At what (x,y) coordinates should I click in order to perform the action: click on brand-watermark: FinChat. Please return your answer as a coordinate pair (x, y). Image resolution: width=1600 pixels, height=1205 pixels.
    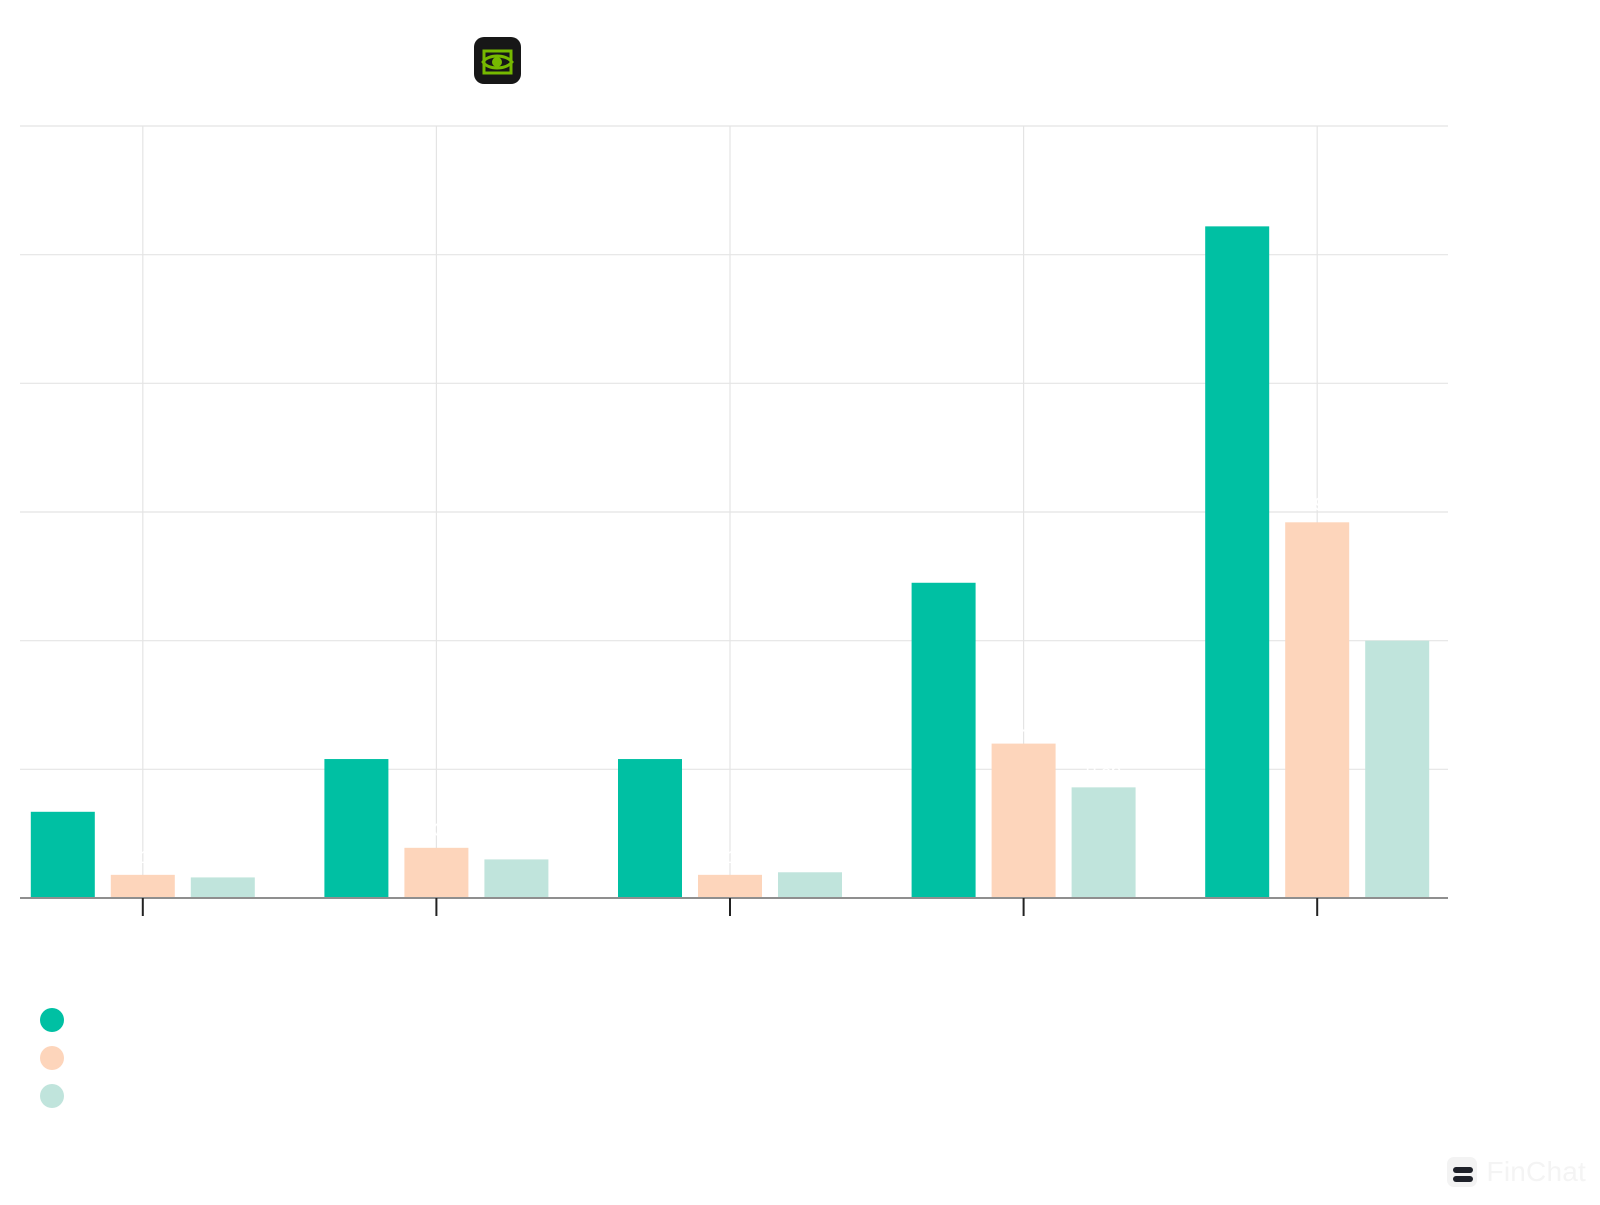
    Looking at the image, I should click on (1516, 1172).